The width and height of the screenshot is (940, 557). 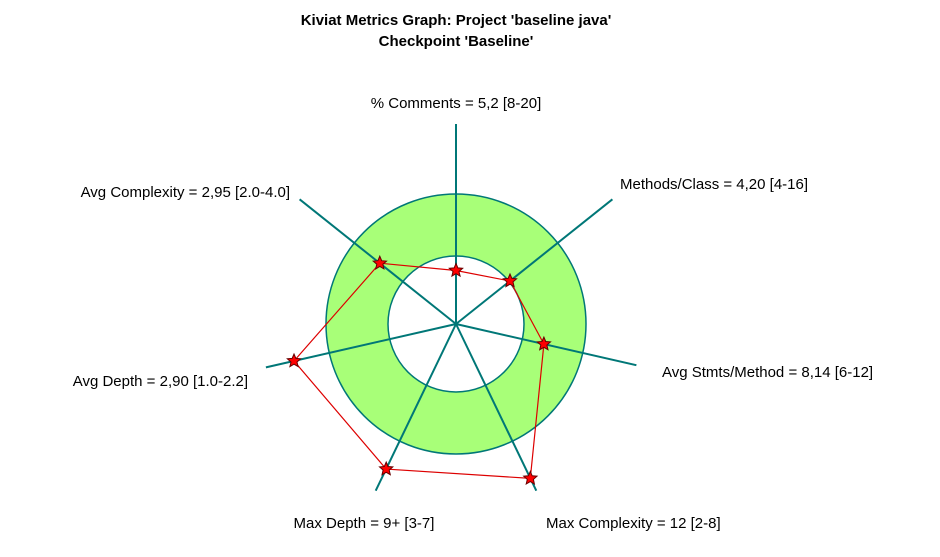 I want to click on markers-layer, so click(x=419, y=370).